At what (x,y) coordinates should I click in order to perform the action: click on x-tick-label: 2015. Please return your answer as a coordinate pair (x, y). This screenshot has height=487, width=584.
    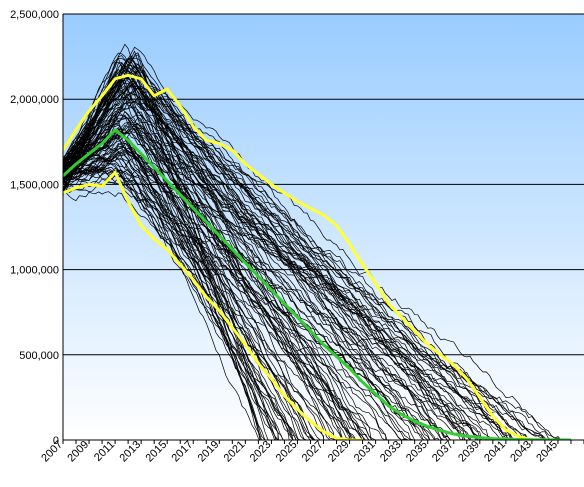
    Looking at the image, I should click on (157, 452).